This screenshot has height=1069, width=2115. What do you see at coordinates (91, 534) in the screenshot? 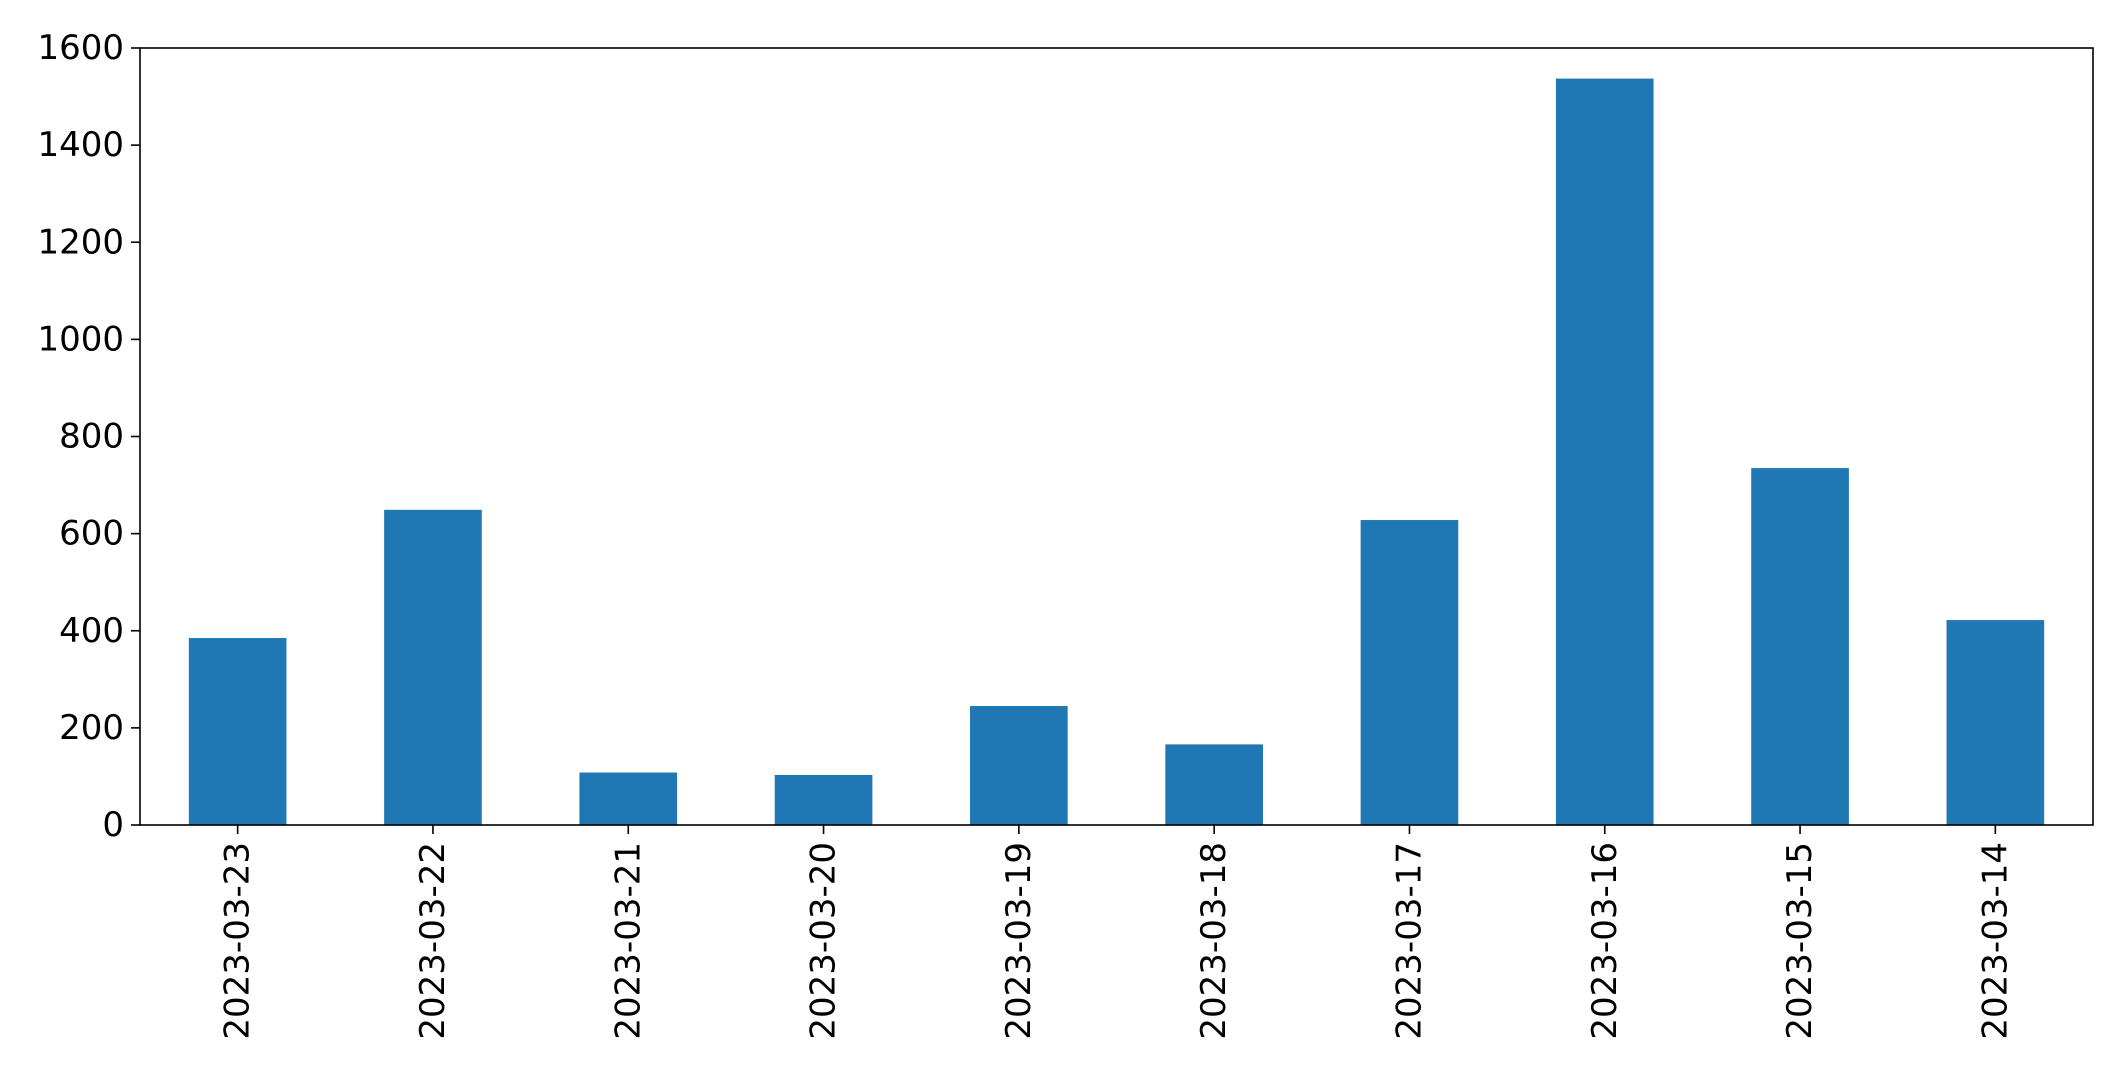
I see `y-tick-label: 600` at bounding box center [91, 534].